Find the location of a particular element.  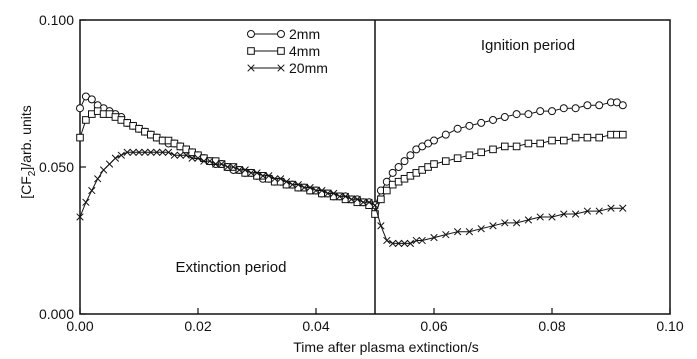

legend-label: 4mm is located at coordinates (304, 51).